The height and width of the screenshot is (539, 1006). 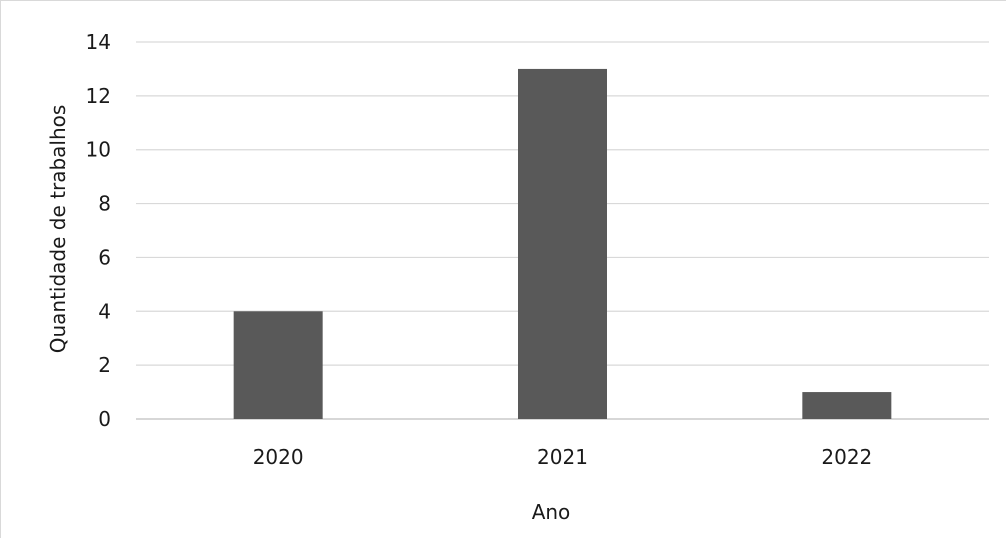 What do you see at coordinates (278, 365) in the screenshot?
I see `bar-2020` at bounding box center [278, 365].